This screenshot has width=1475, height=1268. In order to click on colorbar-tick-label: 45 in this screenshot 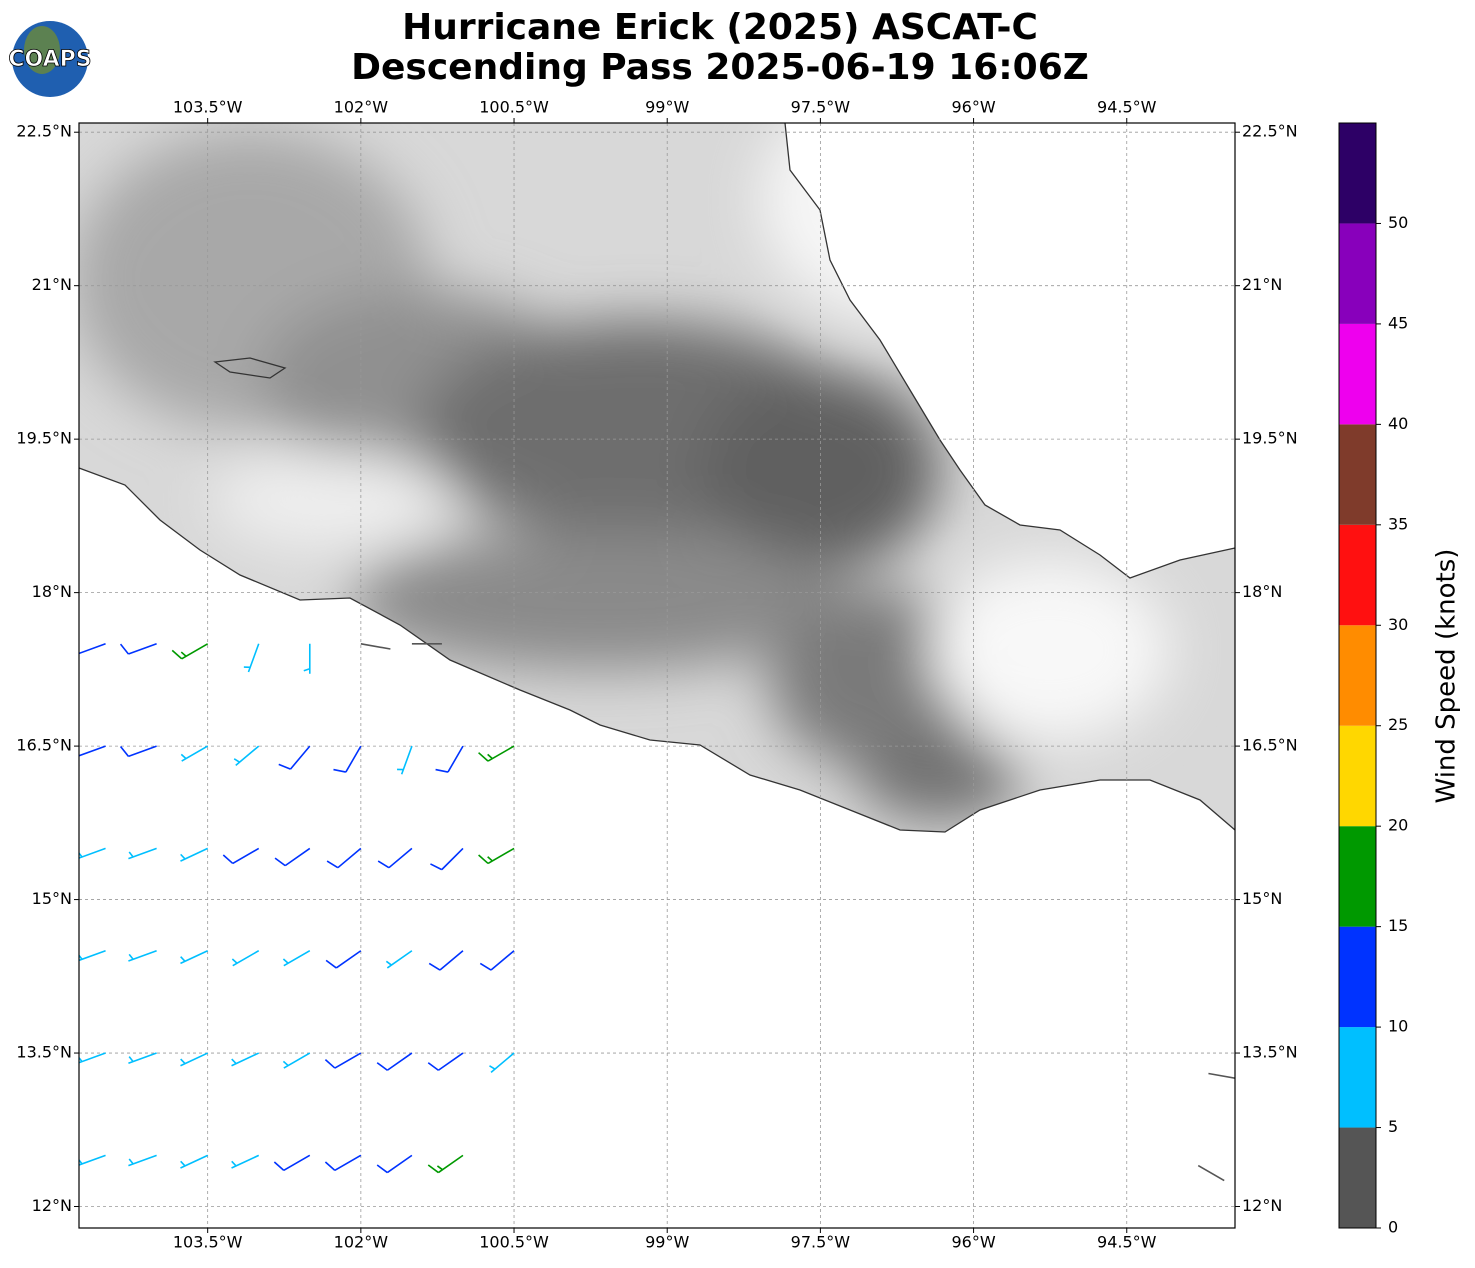, I will do `click(1398, 322)`.